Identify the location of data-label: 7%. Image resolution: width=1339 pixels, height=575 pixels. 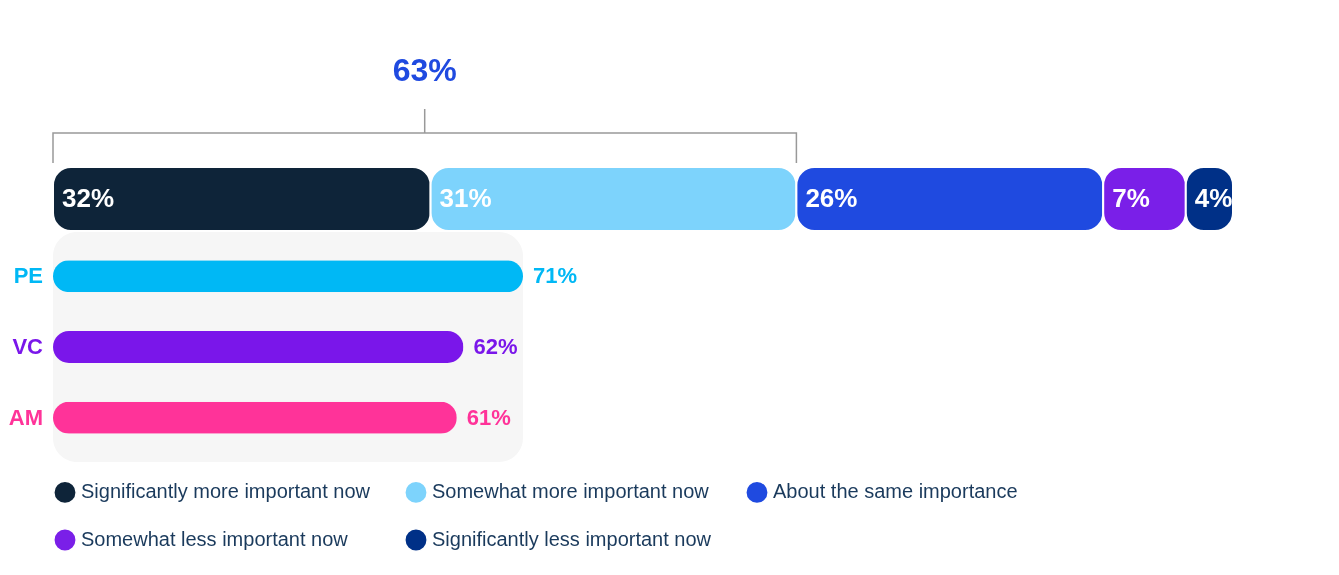
(1131, 198).